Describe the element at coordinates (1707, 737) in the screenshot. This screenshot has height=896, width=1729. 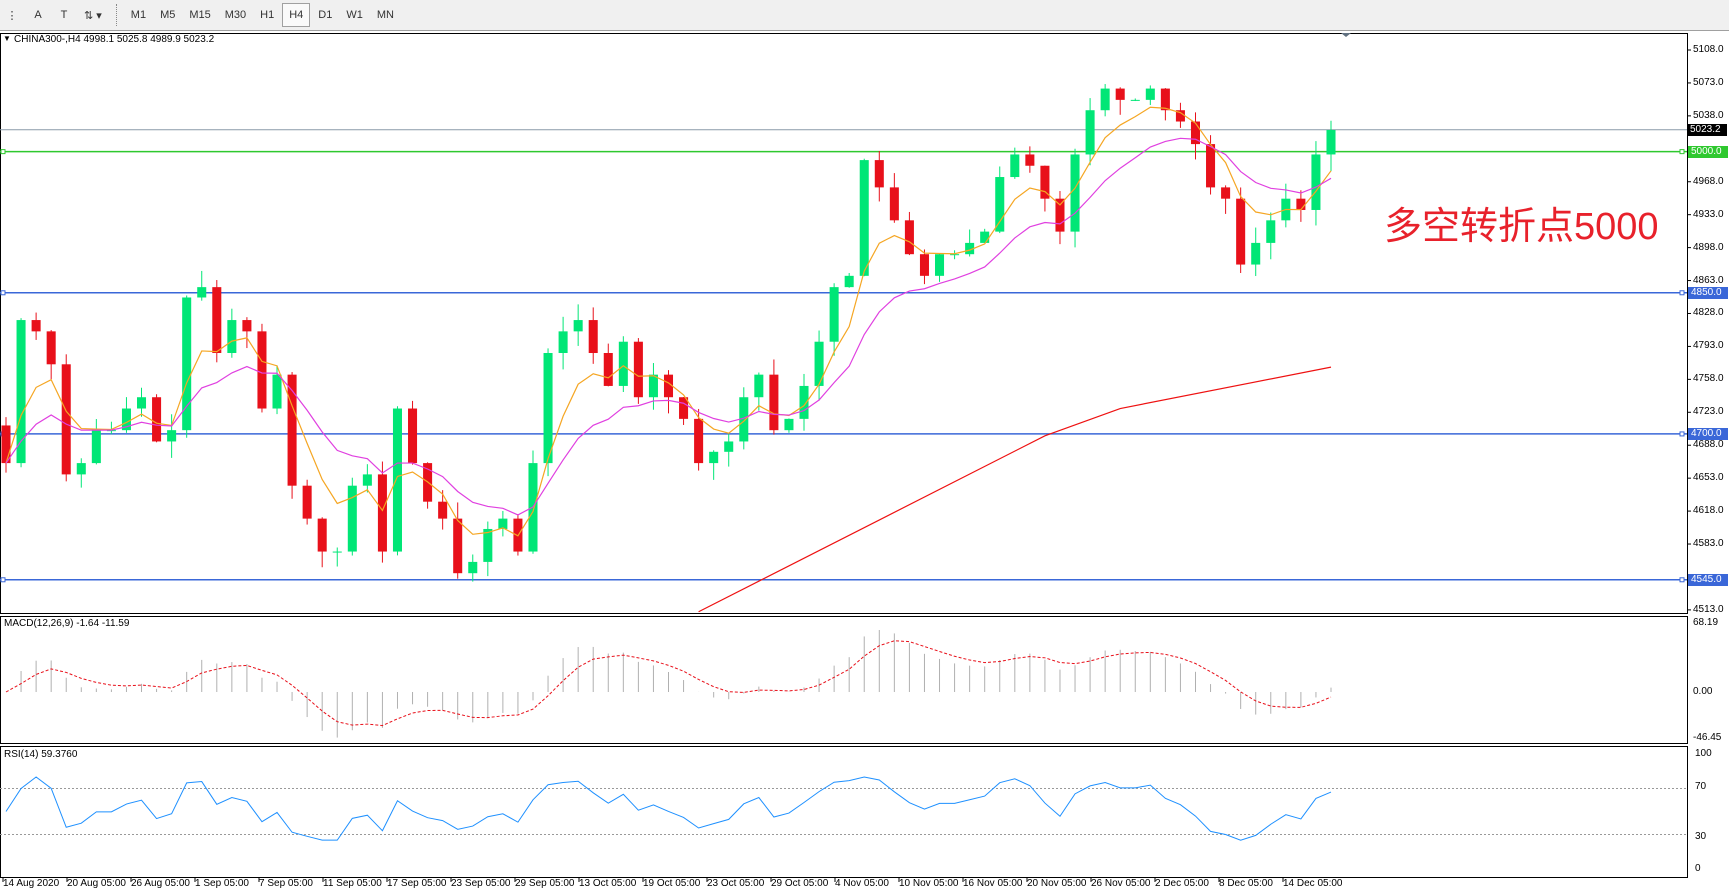
I see `macd-tick-label: -46.45` at that location.